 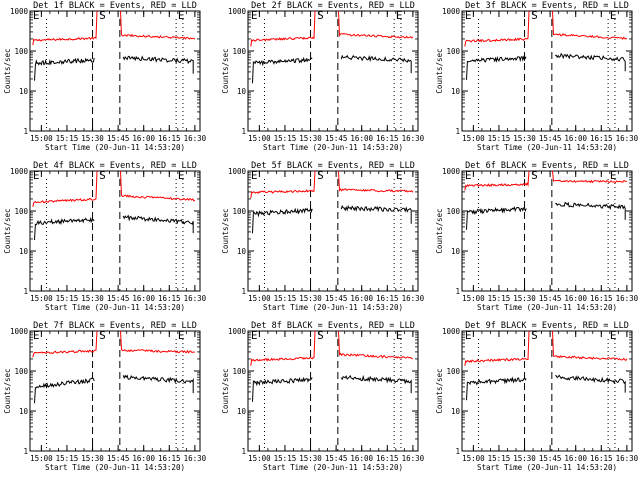 I want to click on panel-title: Det 3f BLACK = Events, RED = LLD, so click(x=547, y=6).